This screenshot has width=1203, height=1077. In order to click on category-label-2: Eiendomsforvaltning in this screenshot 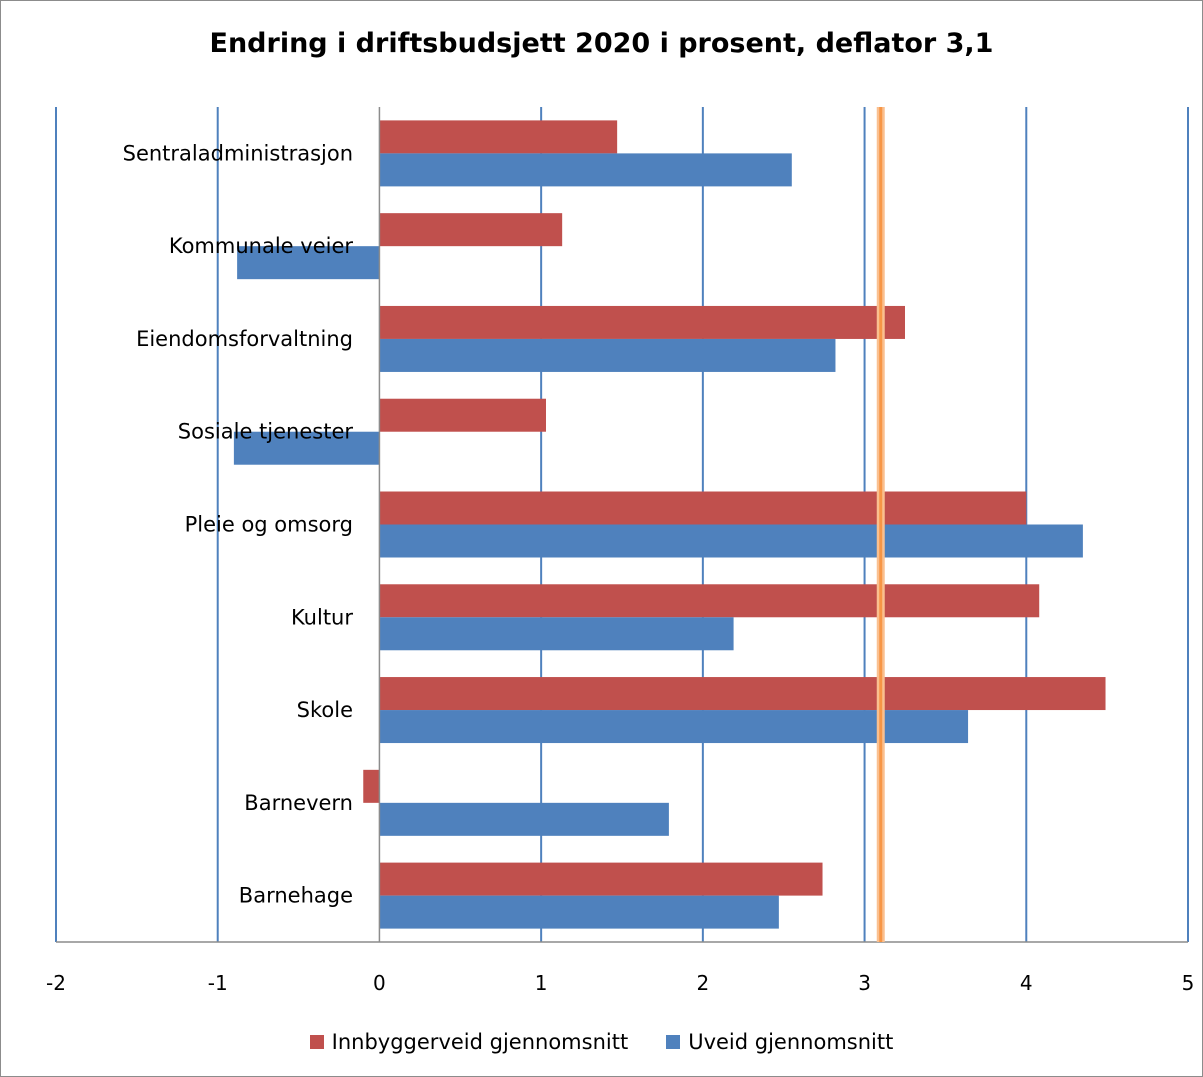, I will do `click(244, 339)`.